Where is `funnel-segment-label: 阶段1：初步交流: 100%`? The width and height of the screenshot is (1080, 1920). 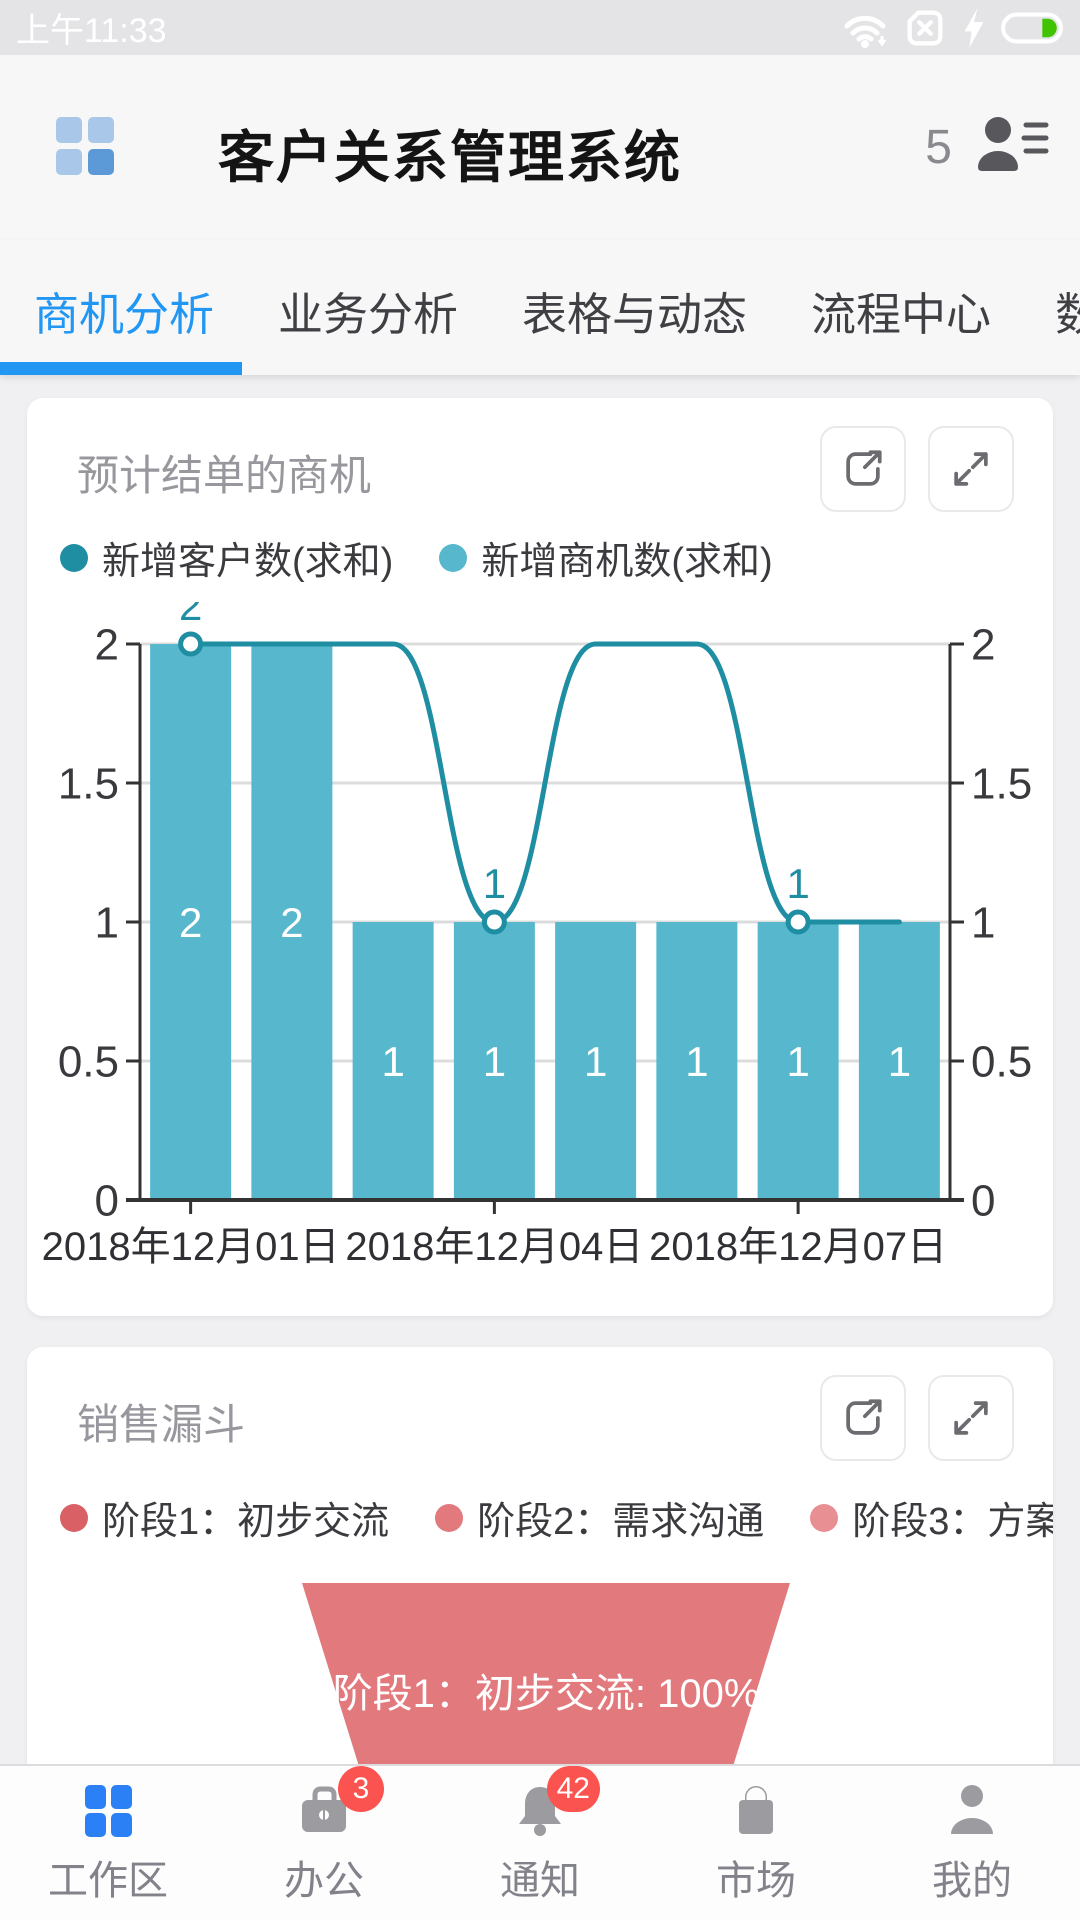
funnel-segment-label: 阶段1：初步交流: 100% is located at coordinates (546, 1694).